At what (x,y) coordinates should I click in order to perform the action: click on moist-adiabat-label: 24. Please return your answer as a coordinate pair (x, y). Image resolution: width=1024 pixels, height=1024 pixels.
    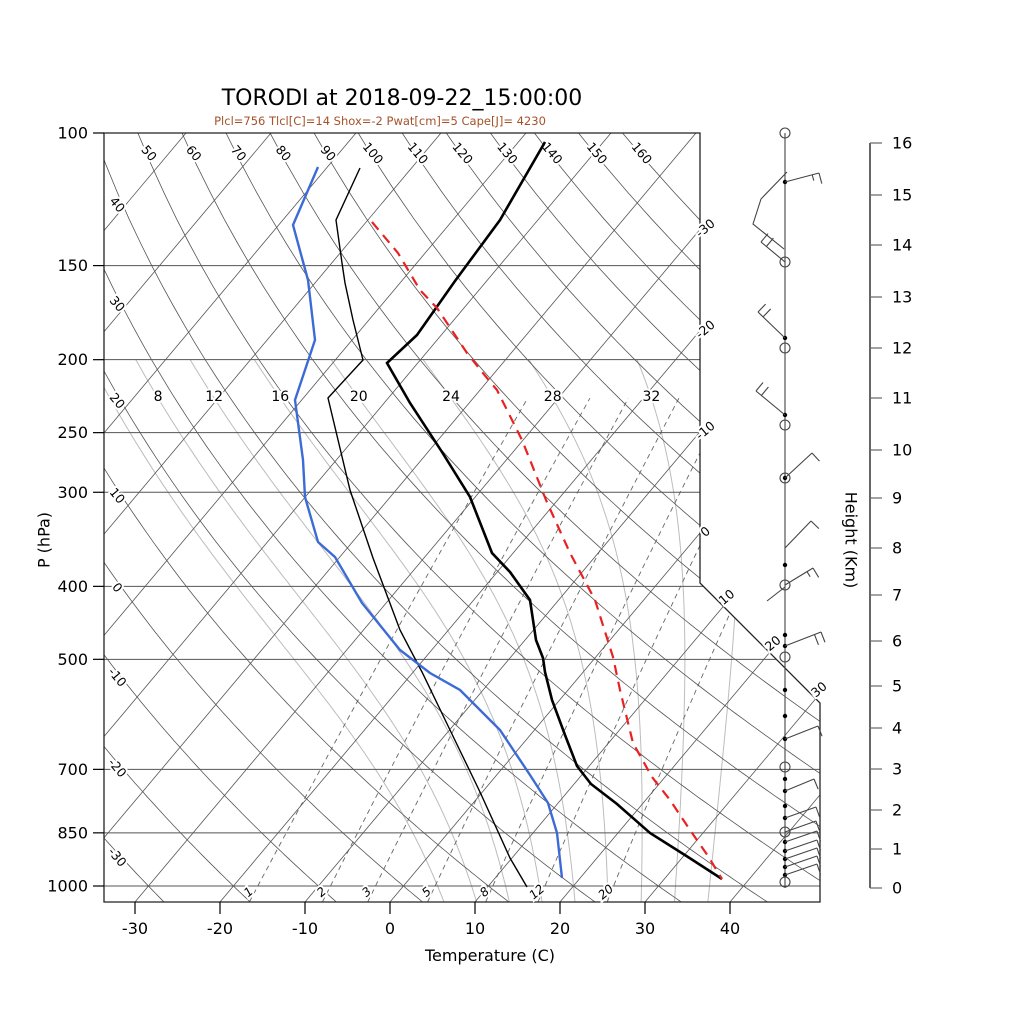
    Looking at the image, I should click on (451, 397).